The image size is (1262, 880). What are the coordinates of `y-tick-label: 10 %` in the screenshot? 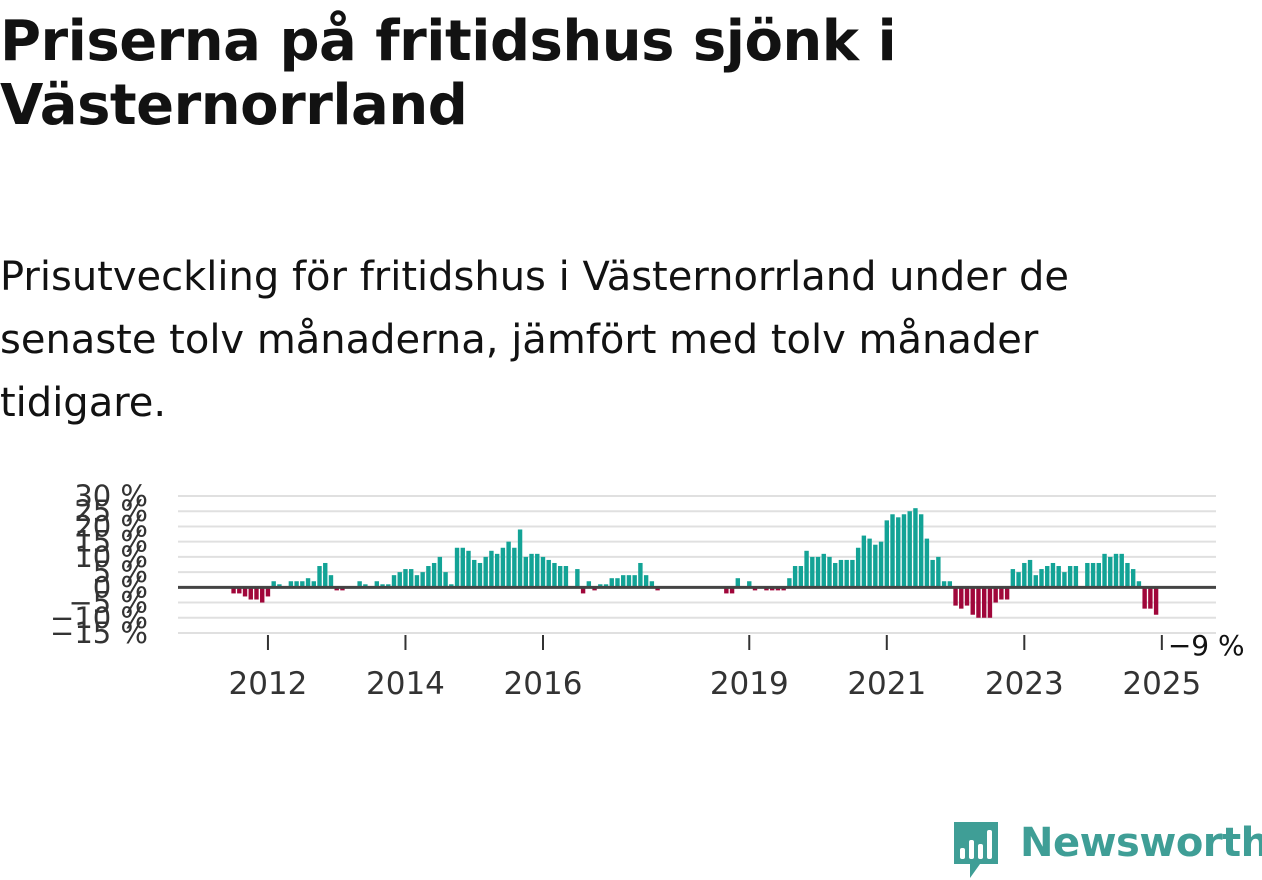 It's located at (111, 557).